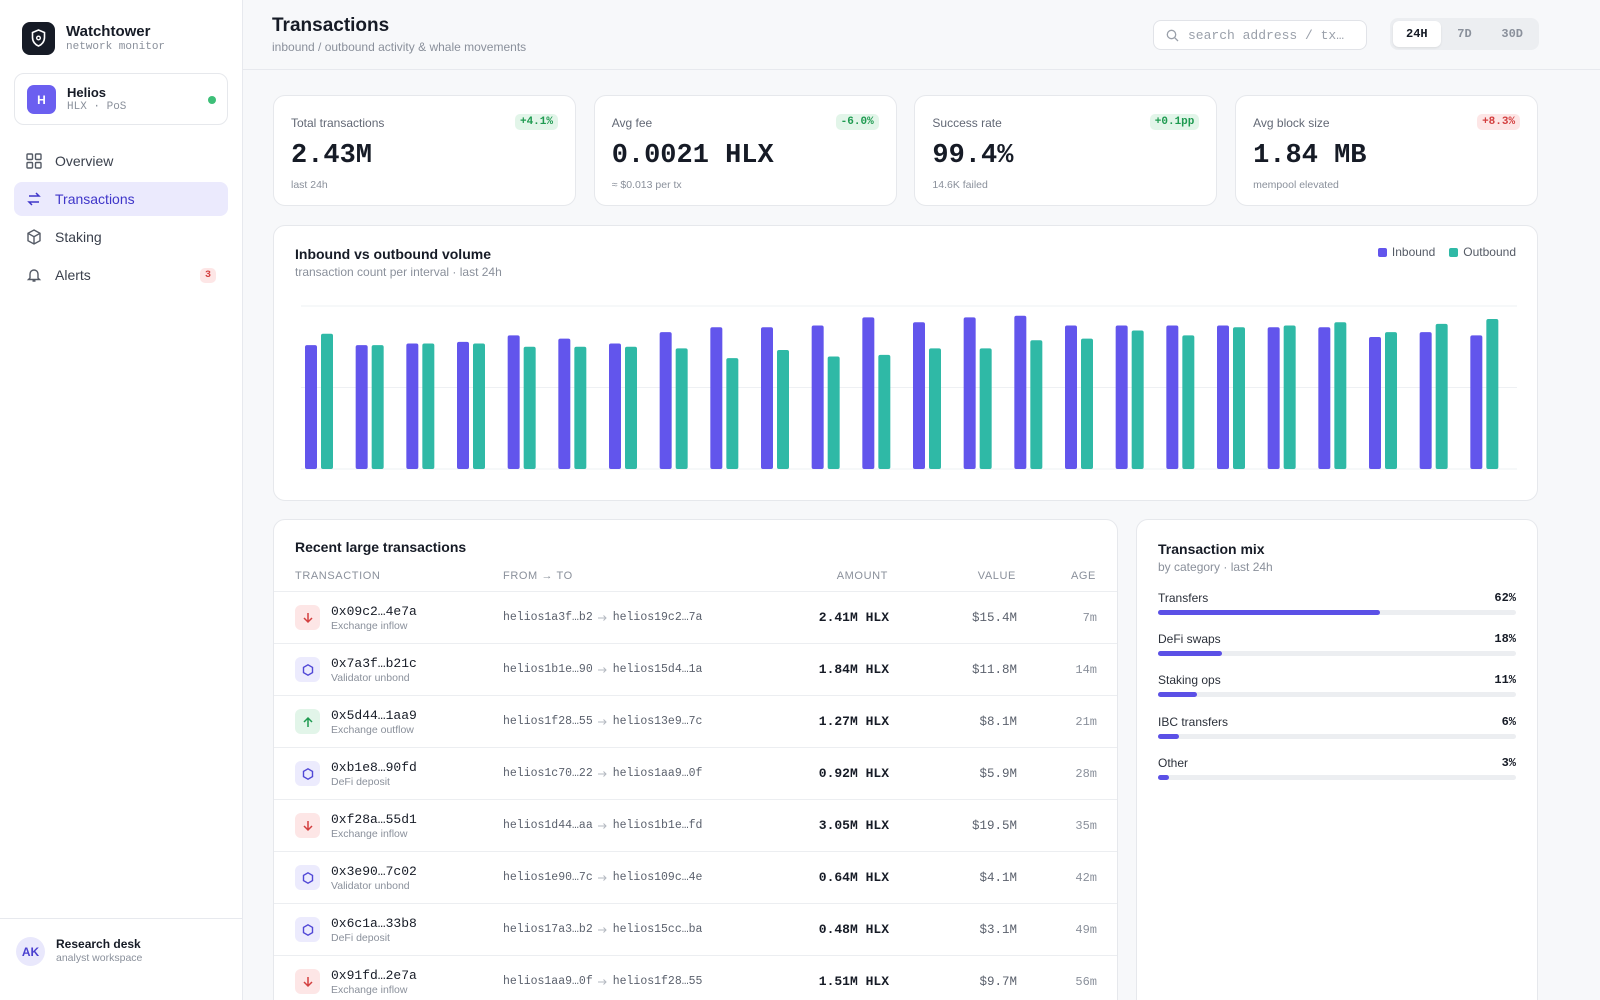 Image resolution: width=1600 pixels, height=1000 pixels. Describe the element at coordinates (1086, 774) in the screenshot. I see `tx-age: 28m` at that location.